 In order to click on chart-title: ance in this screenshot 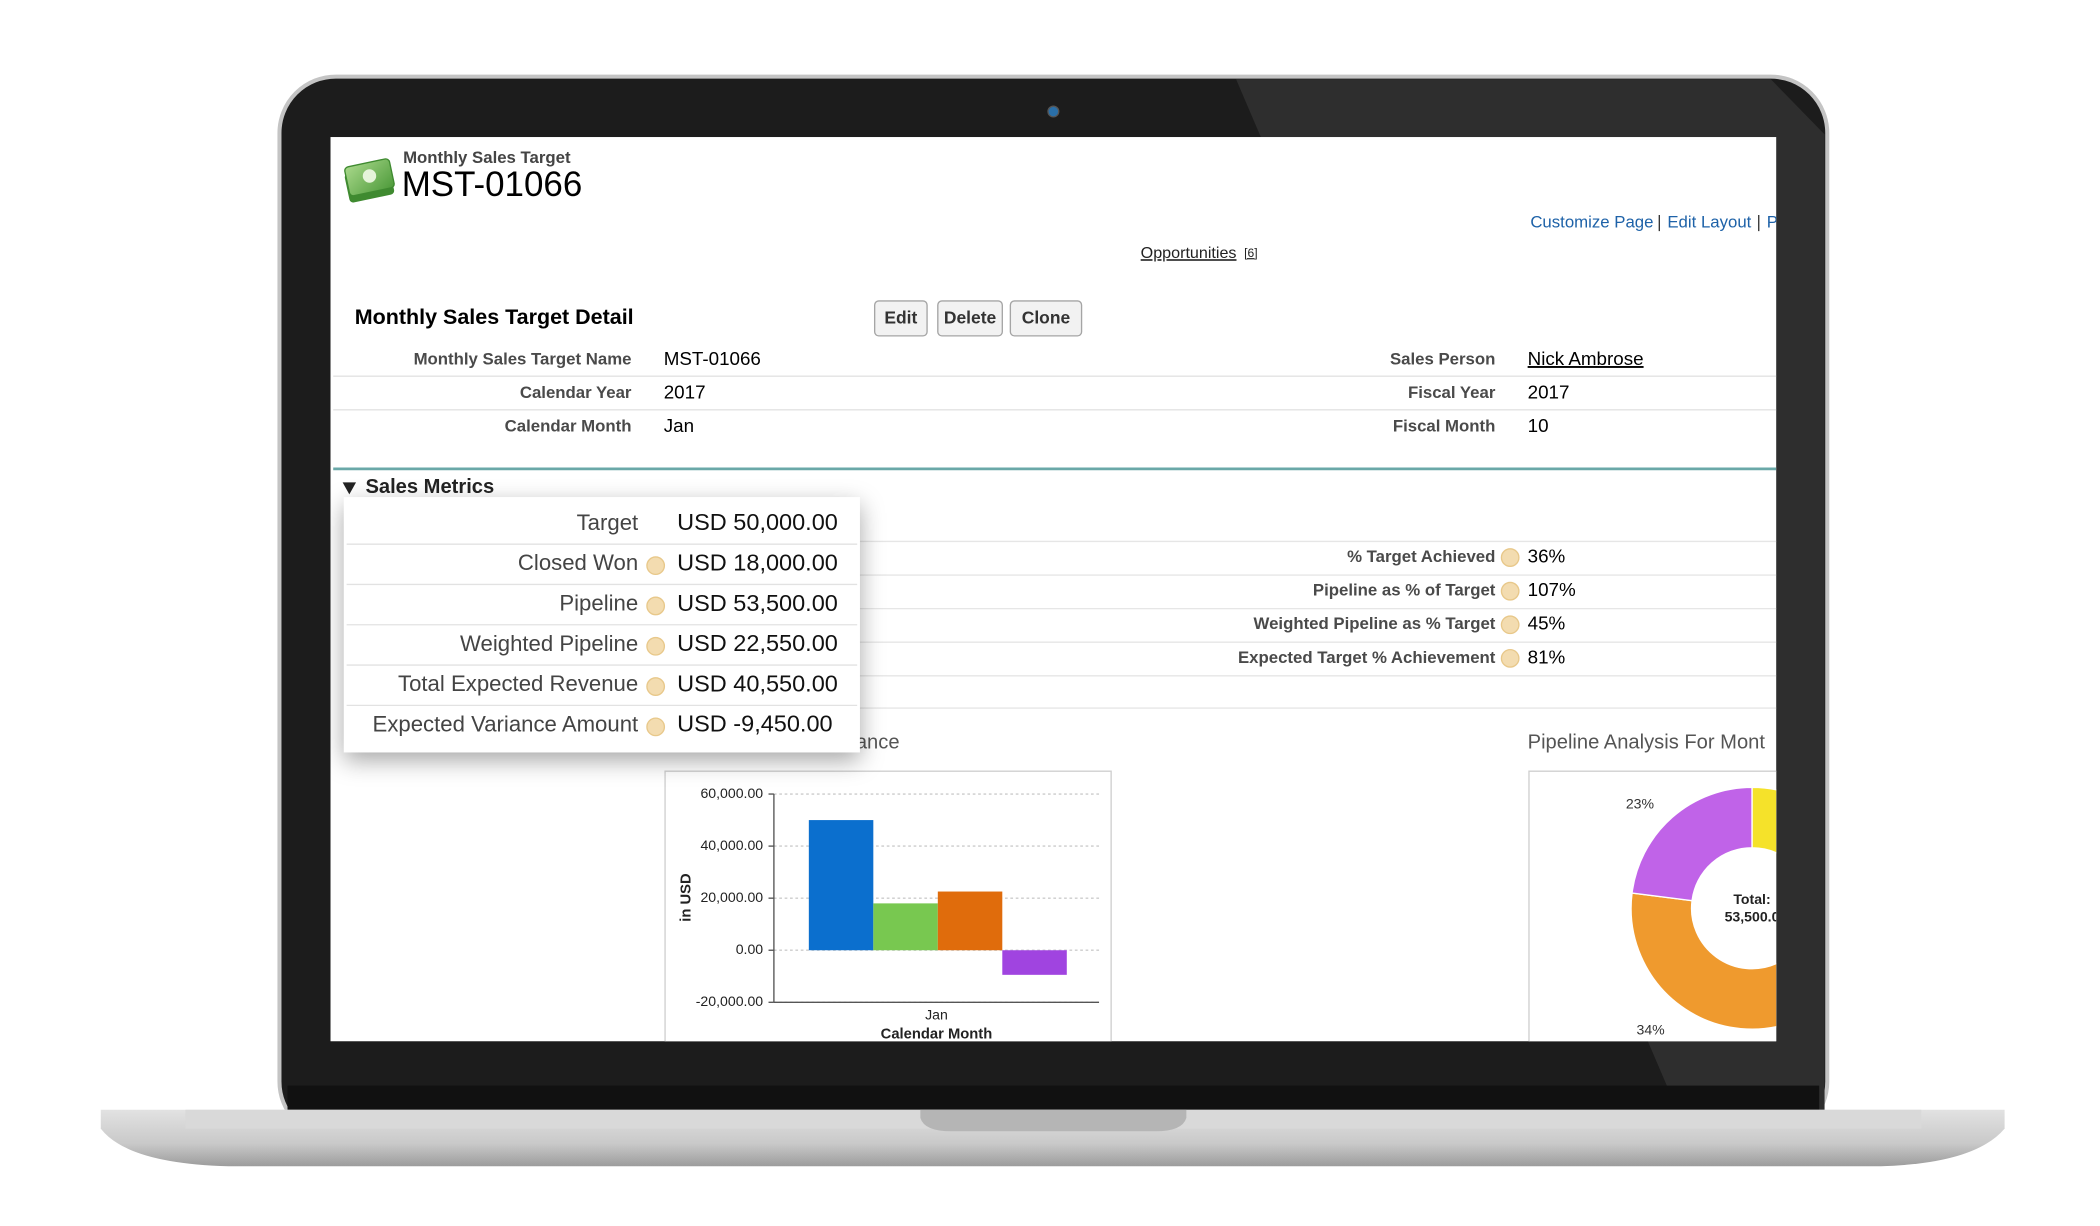, I will do `click(878, 742)`.